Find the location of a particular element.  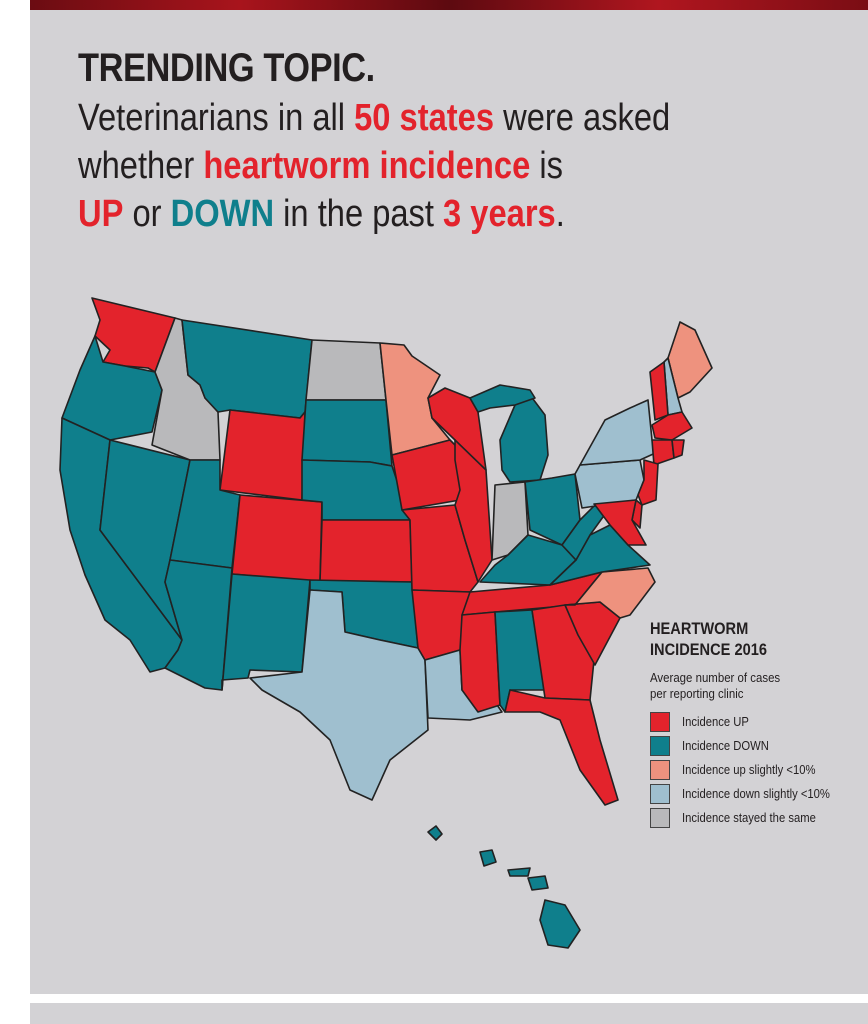

state-WY is located at coordinates (262, 455).